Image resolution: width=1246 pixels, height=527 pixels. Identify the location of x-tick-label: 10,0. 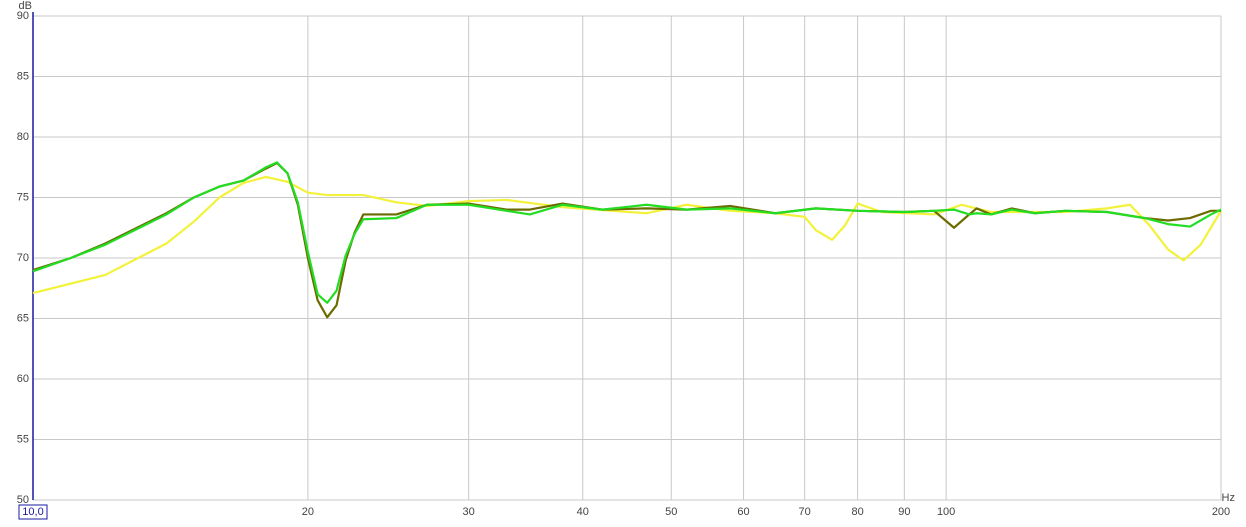
(32, 512).